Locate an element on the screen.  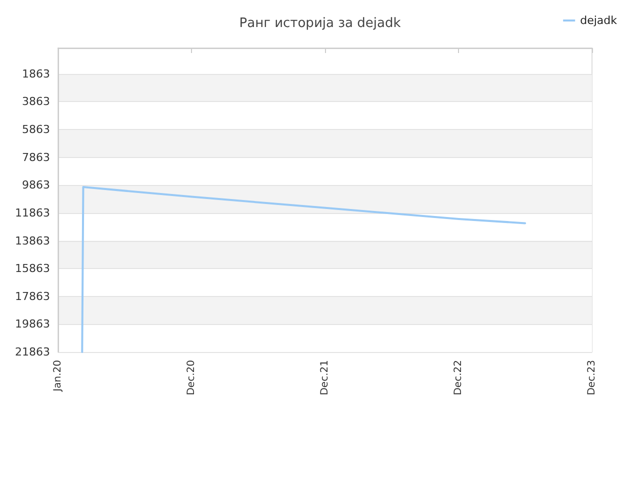
x-tick-label: Dec.23 is located at coordinates (592, 378).